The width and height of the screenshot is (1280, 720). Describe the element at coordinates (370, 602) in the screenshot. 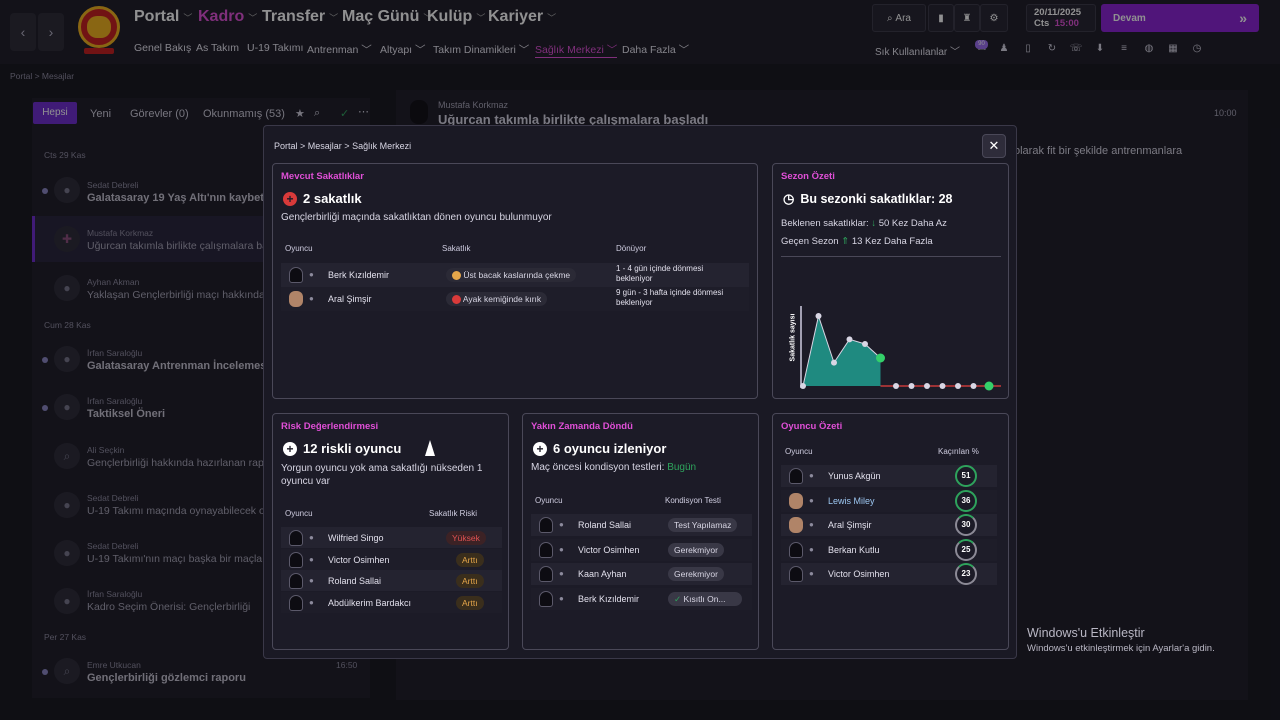

I see `player-name: Abdülkerim Bardakcı` at that location.